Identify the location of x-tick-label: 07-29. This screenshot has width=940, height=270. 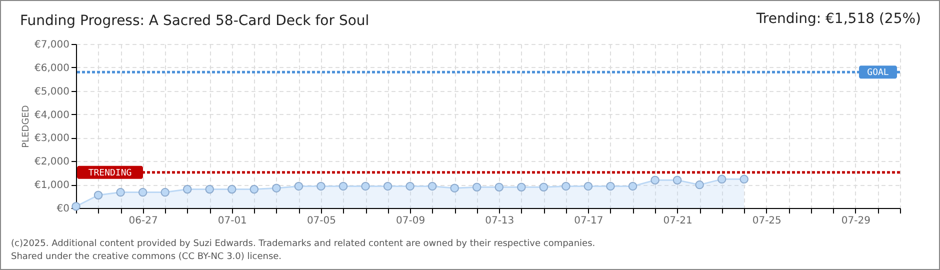
(855, 221).